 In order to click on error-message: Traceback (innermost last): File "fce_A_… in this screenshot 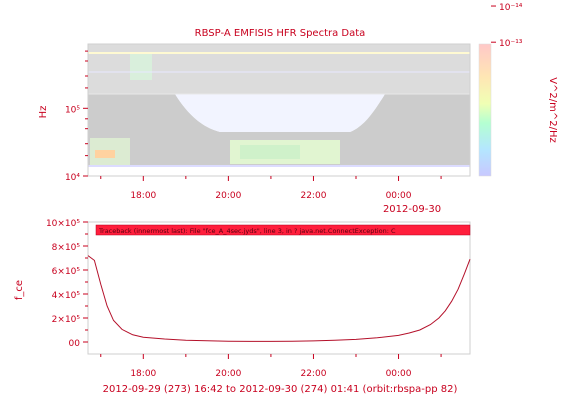, I will do `click(247, 231)`.